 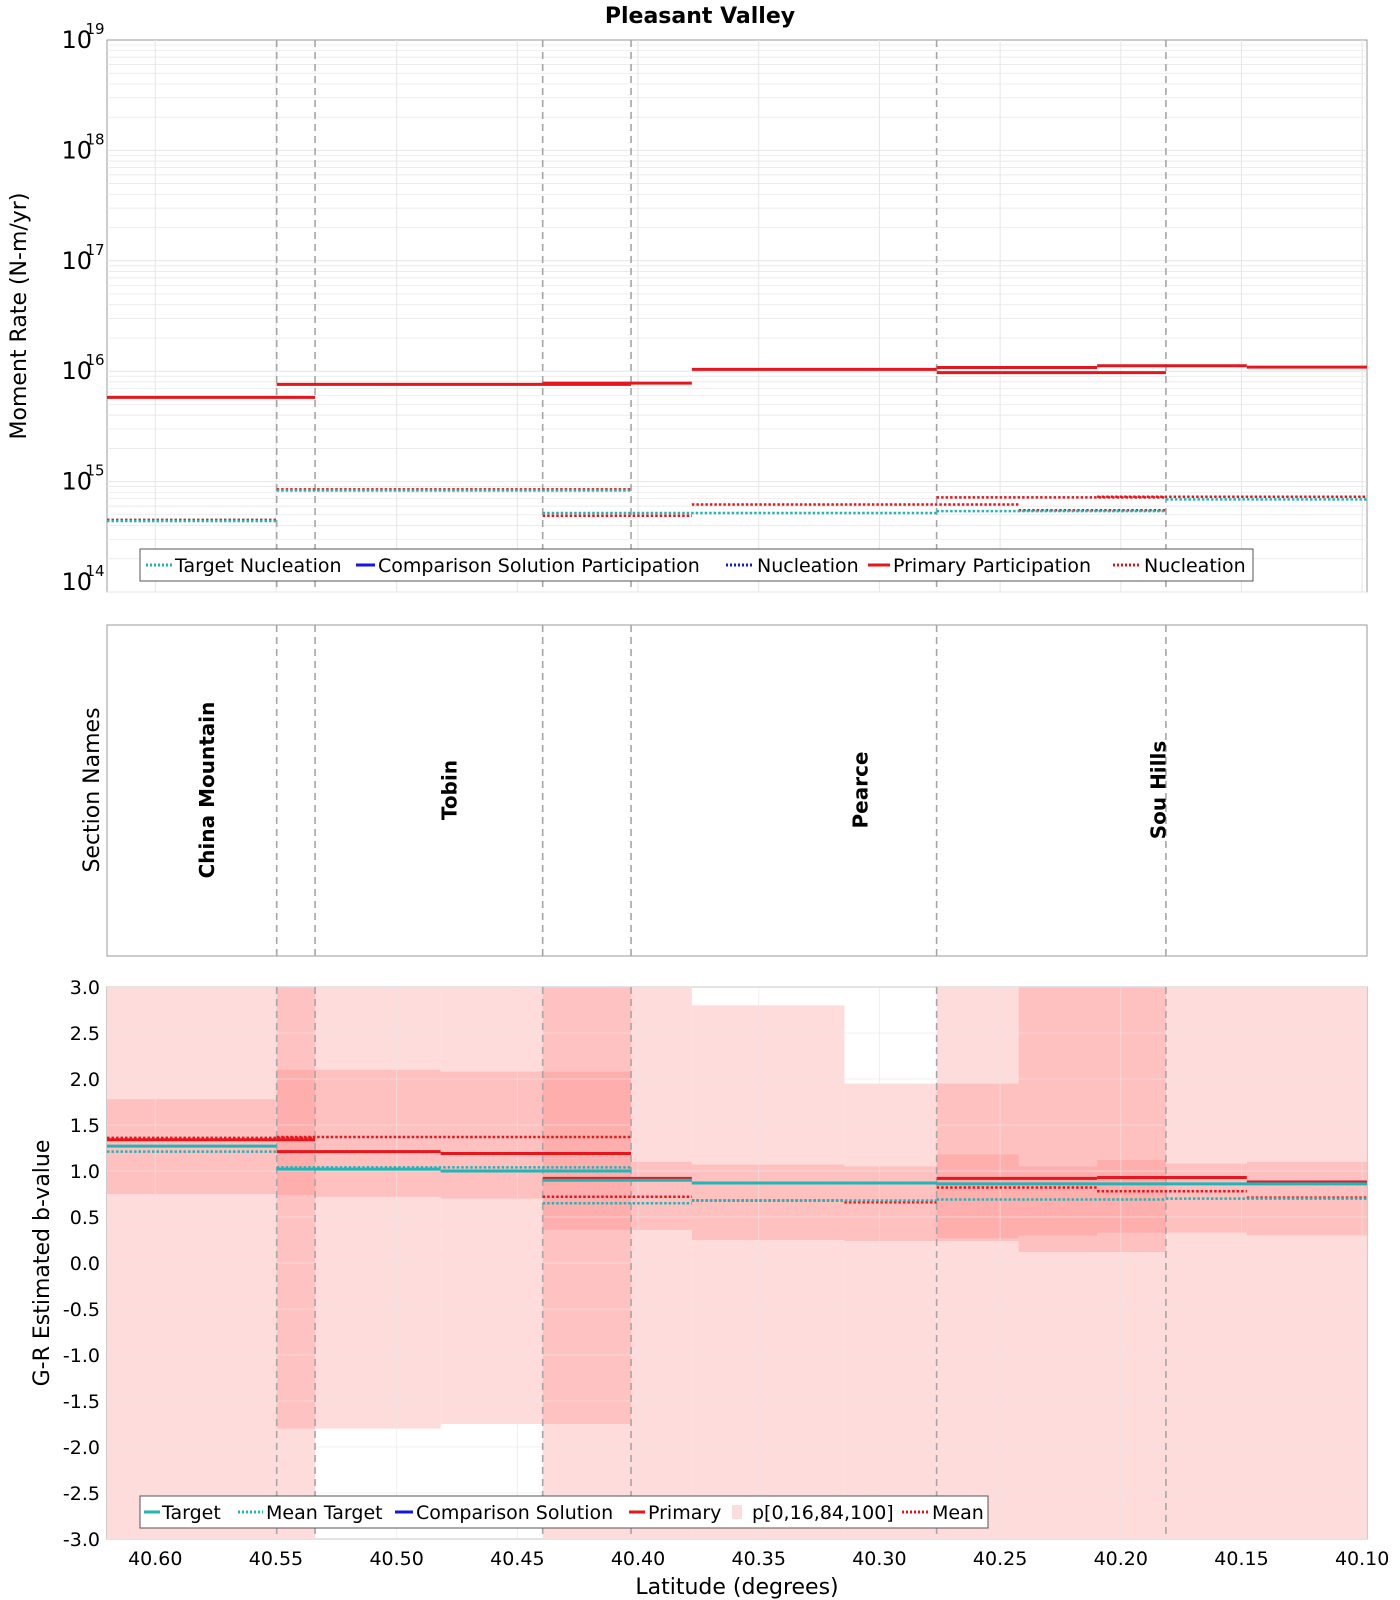 I want to click on x-tick-label: 40.25, so click(x=1000, y=1559).